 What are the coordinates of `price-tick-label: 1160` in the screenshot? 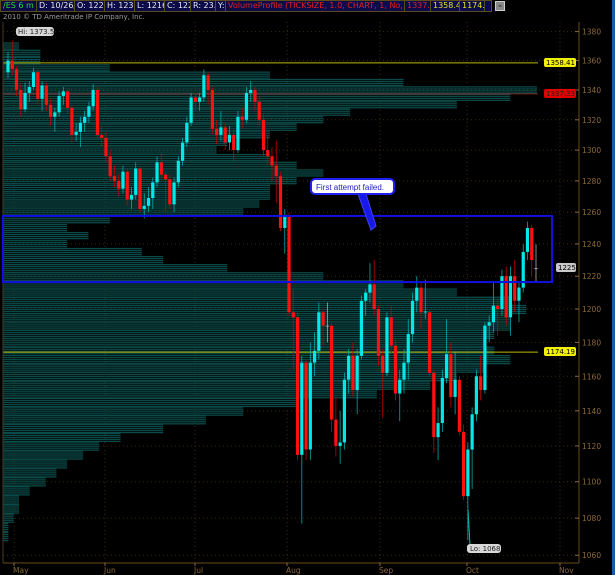 It's located at (591, 376).